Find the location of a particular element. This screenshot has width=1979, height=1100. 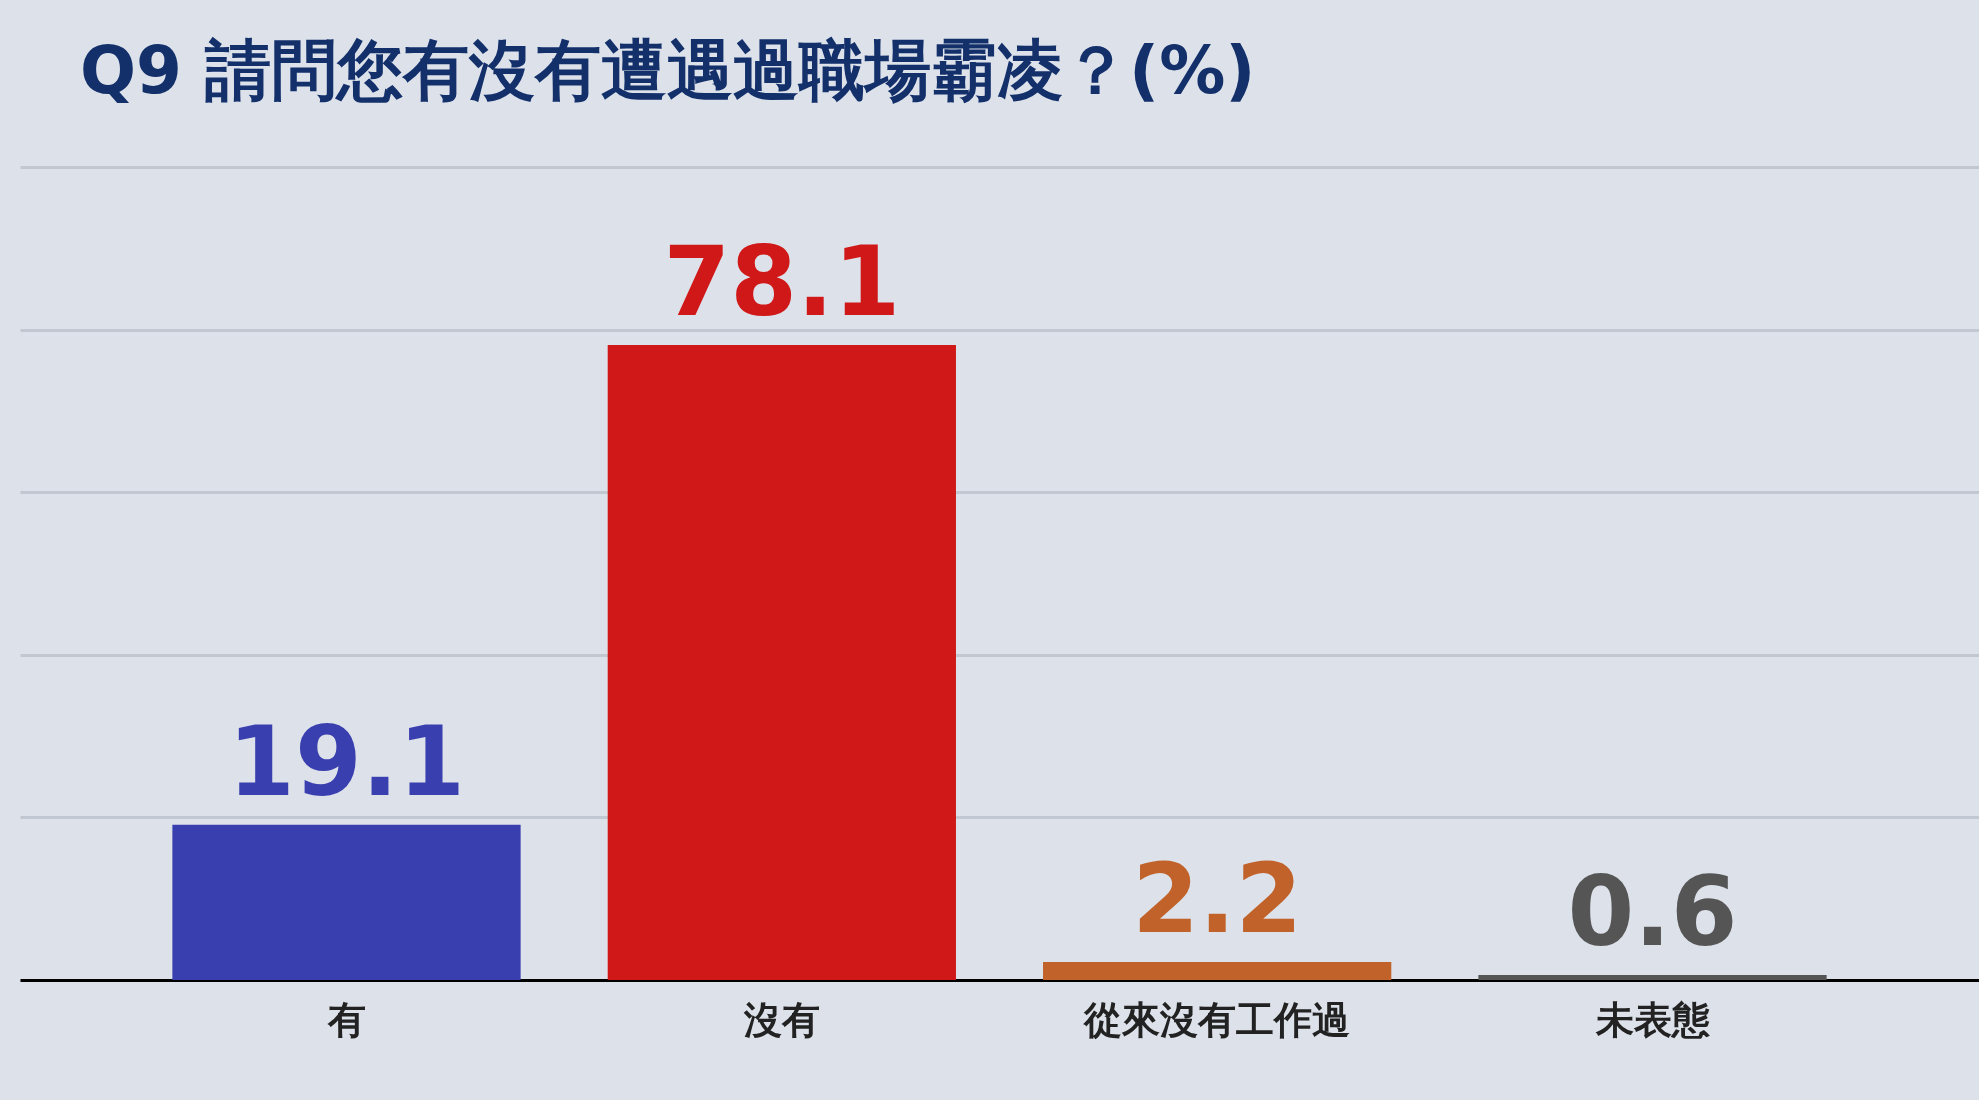

x-tick-label: 有 is located at coordinates (346, 1019).